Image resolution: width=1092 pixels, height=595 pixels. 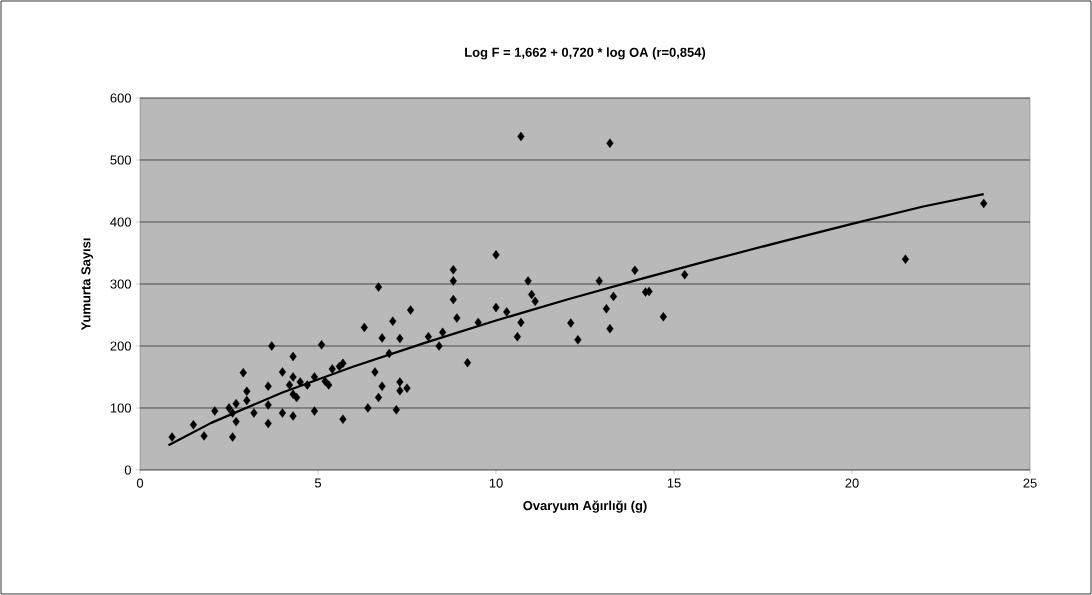 I want to click on y-tick-label: 100, so click(x=120, y=408).